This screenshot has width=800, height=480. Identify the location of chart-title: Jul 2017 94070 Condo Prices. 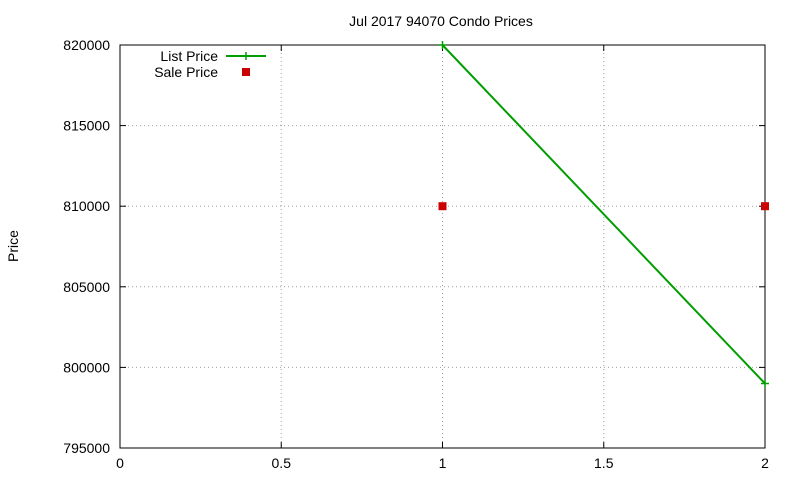
(441, 21).